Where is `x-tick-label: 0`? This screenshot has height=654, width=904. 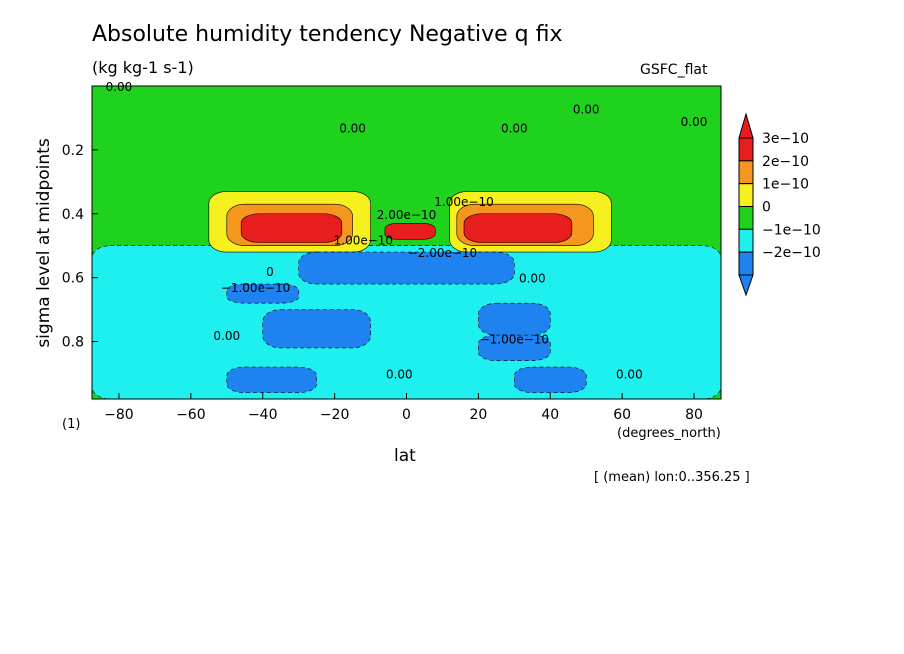
x-tick-label: 0 is located at coordinates (406, 415).